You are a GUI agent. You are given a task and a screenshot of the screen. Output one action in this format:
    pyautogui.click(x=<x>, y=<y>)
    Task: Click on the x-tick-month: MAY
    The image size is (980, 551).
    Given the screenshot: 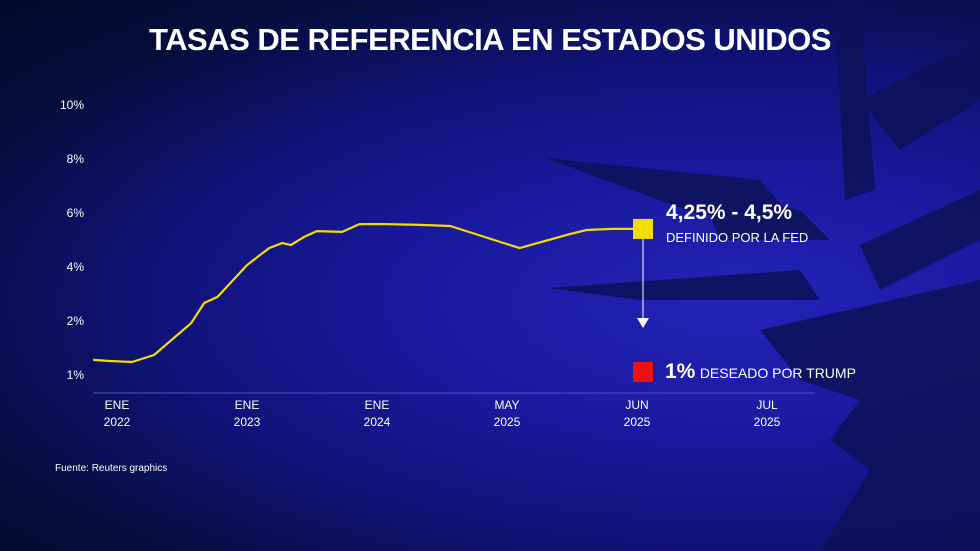 What is the action you would take?
    pyautogui.click(x=506, y=405)
    